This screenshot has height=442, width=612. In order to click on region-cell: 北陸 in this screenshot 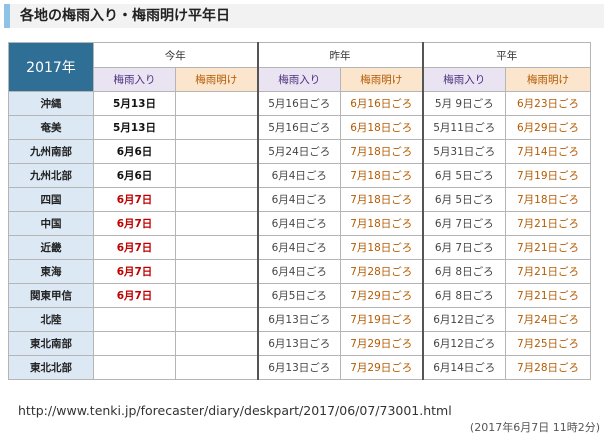, I will do `click(51, 319)`.